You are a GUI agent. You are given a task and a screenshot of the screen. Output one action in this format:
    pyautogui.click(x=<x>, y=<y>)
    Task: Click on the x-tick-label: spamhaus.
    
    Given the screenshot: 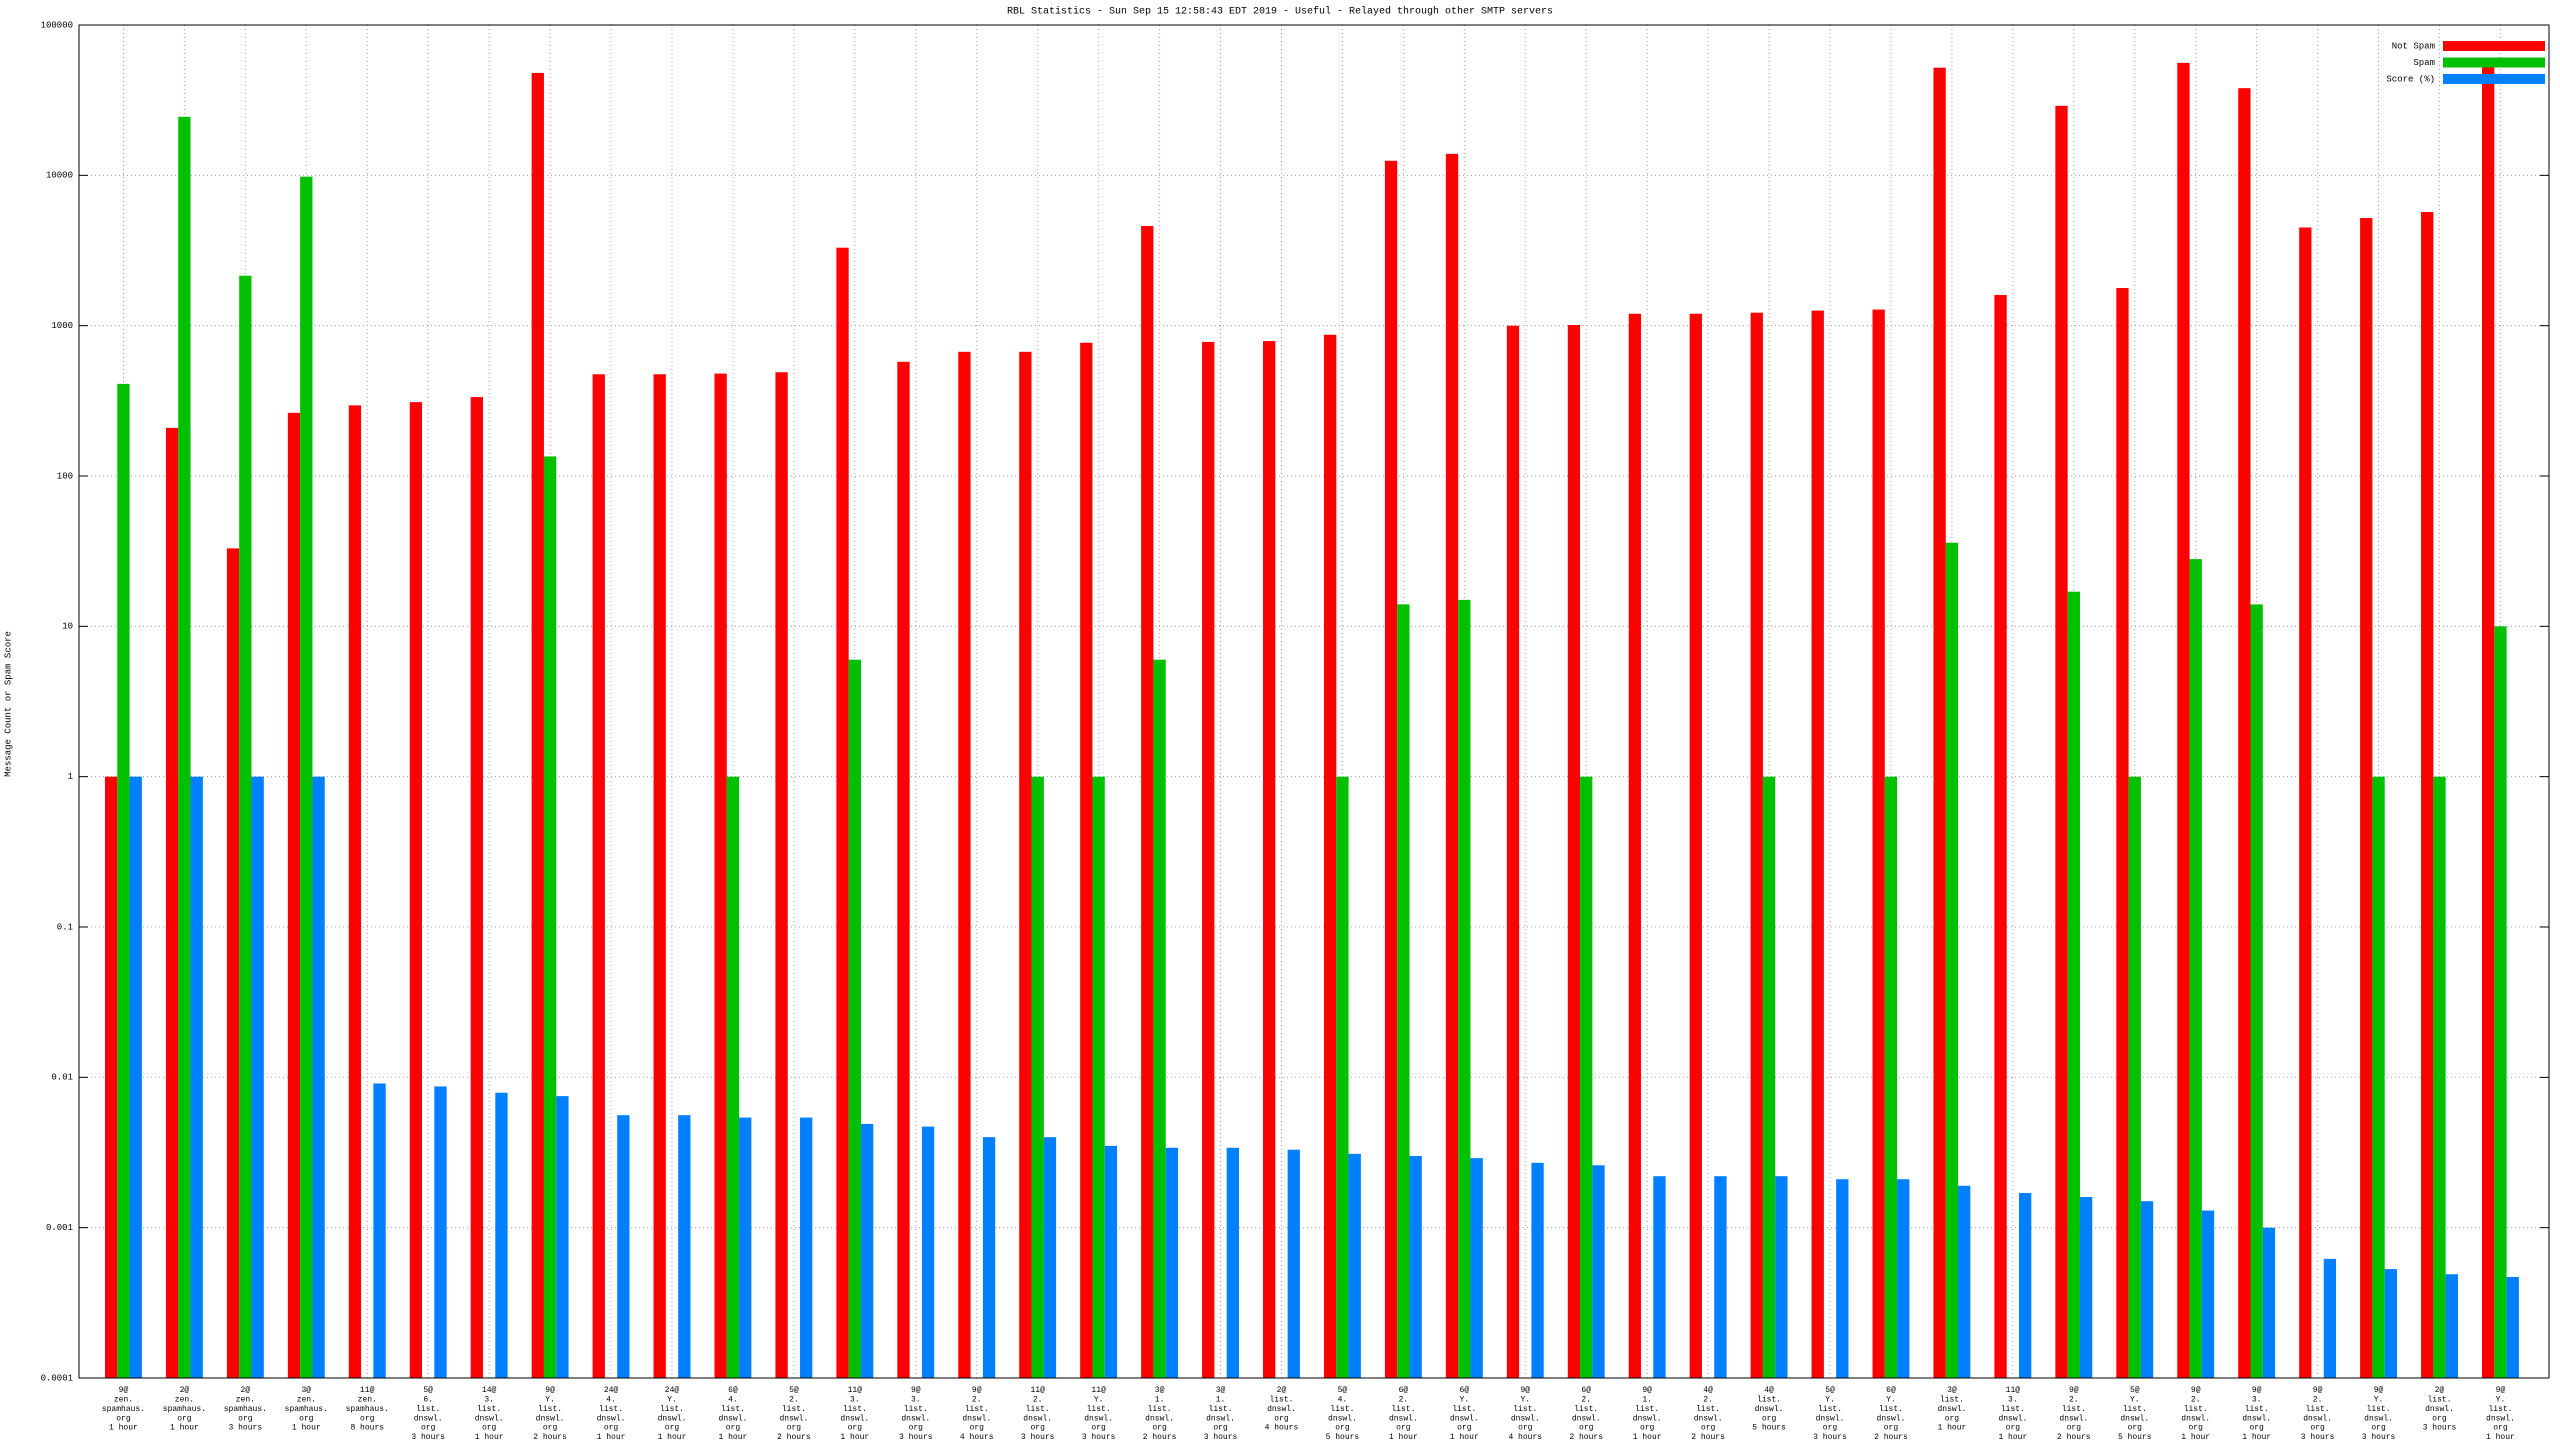 What is the action you would take?
    pyautogui.click(x=367, y=1409)
    